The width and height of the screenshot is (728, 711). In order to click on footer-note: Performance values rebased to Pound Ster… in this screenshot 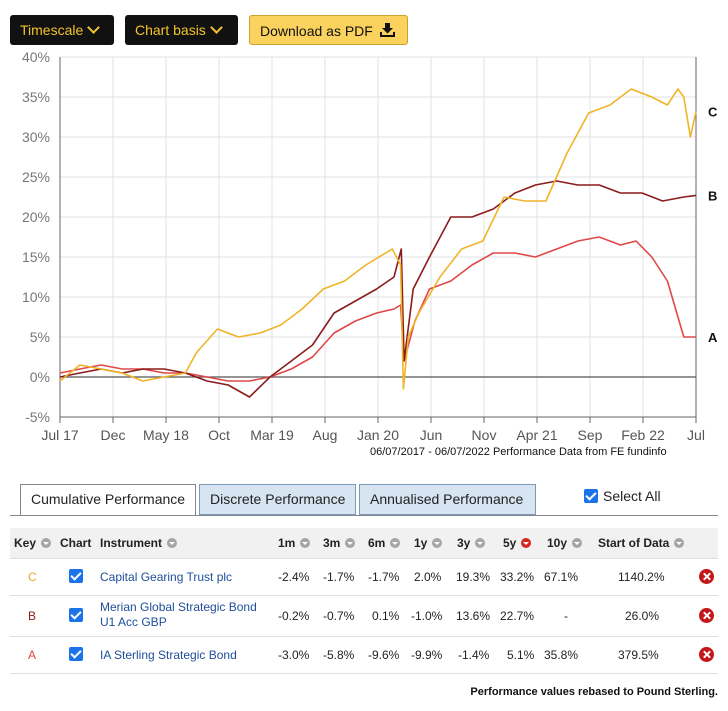, I will do `click(594, 692)`.